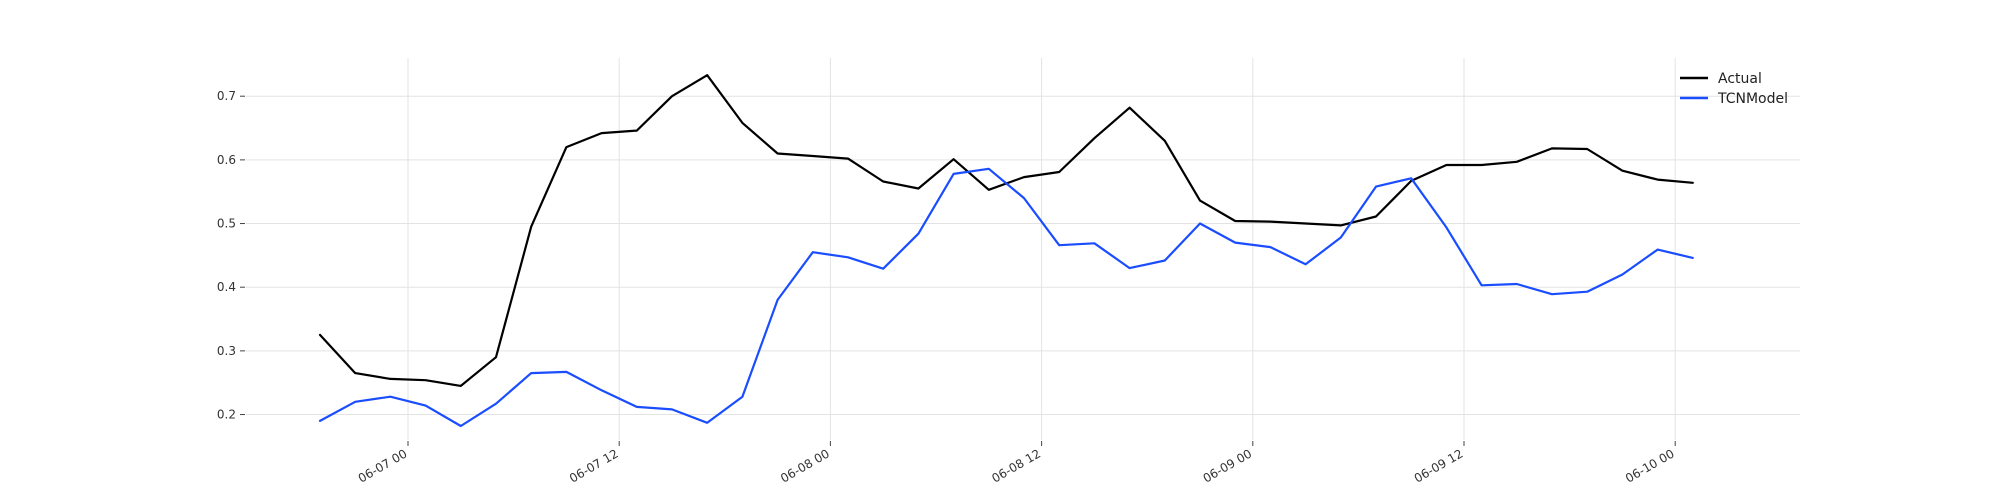 This screenshot has height=500, width=2000. What do you see at coordinates (226, 224) in the screenshot?
I see `y-tick-label: 0.5` at bounding box center [226, 224].